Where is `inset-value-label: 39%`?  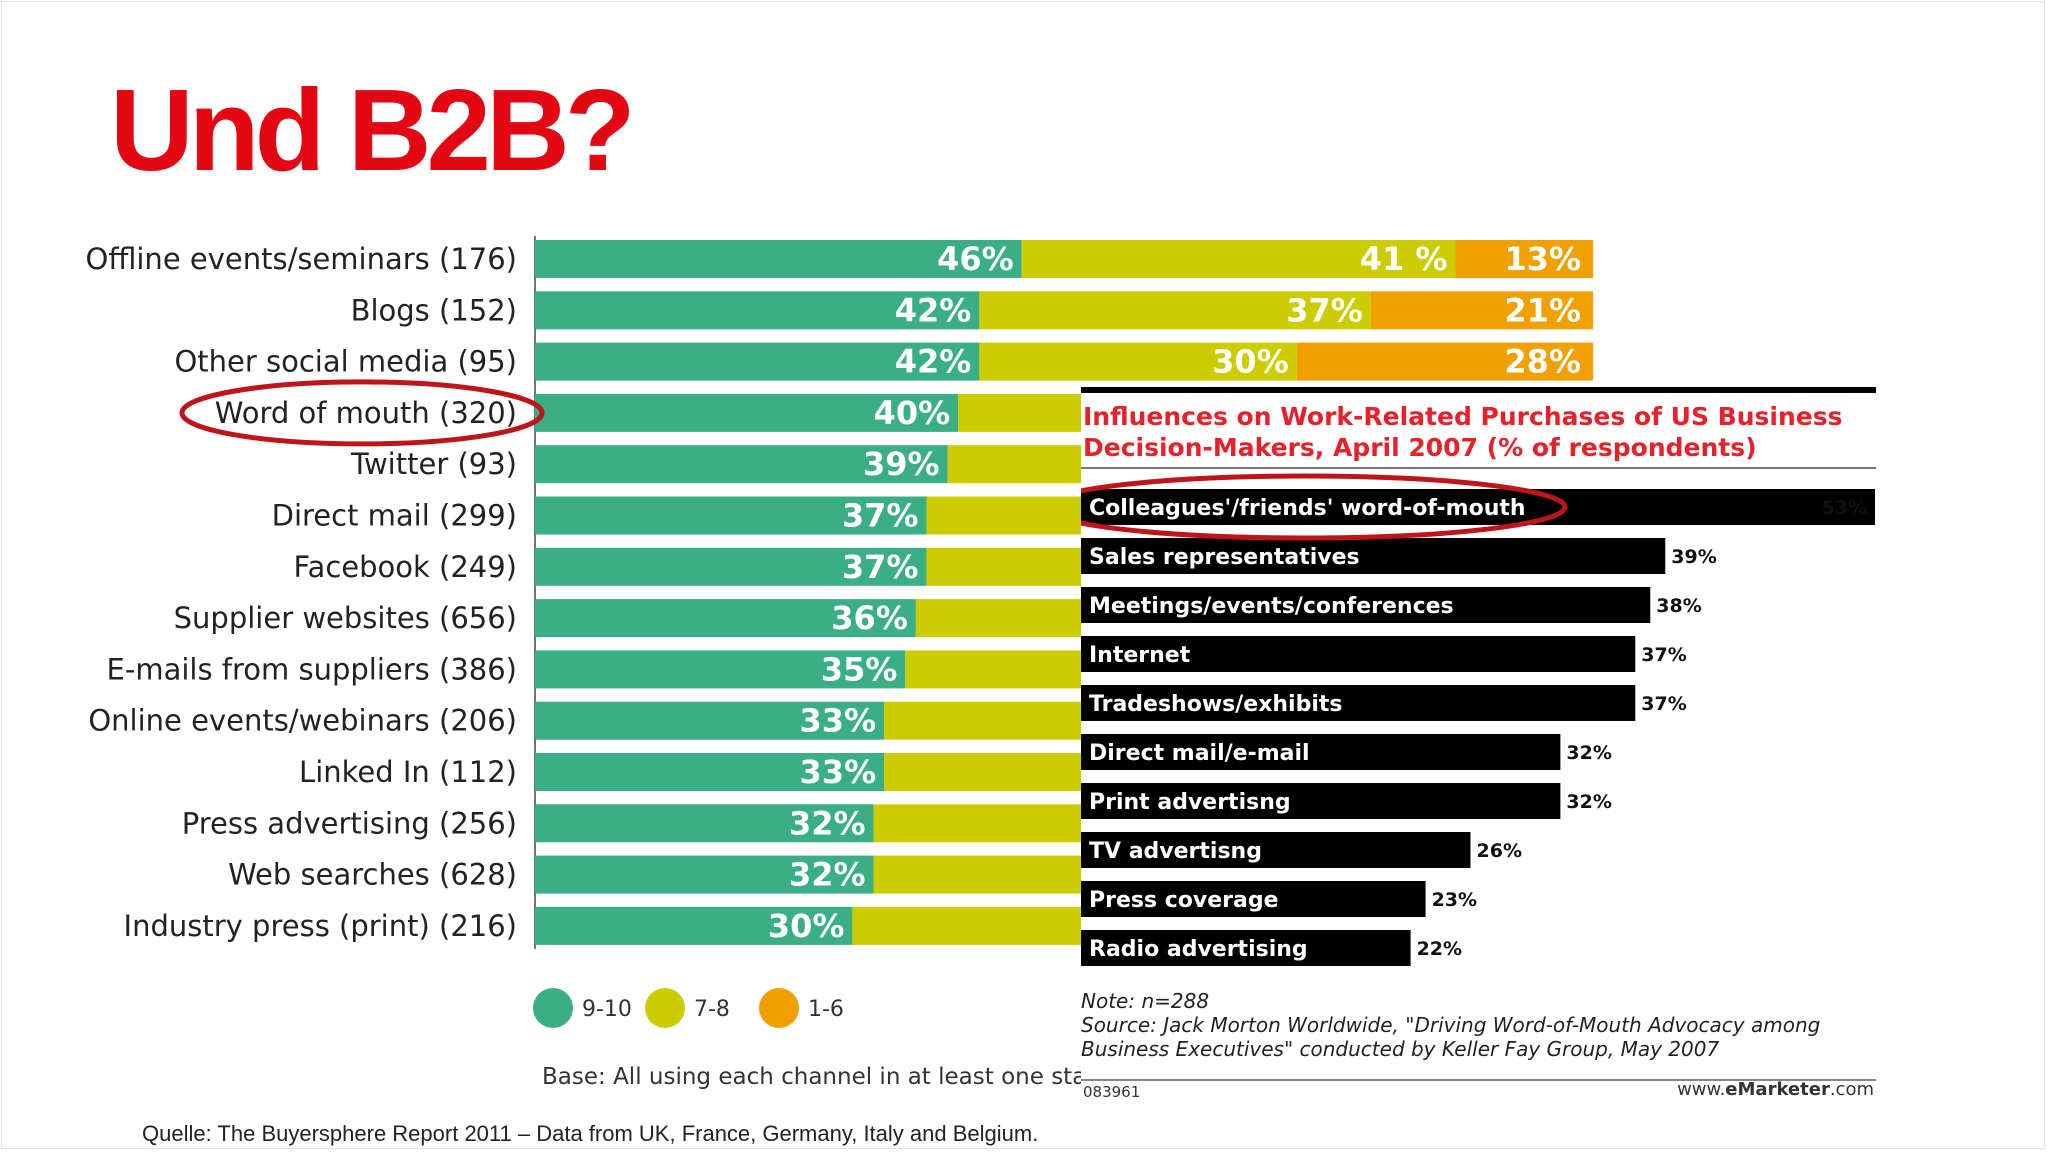 inset-value-label: 39% is located at coordinates (1693, 557).